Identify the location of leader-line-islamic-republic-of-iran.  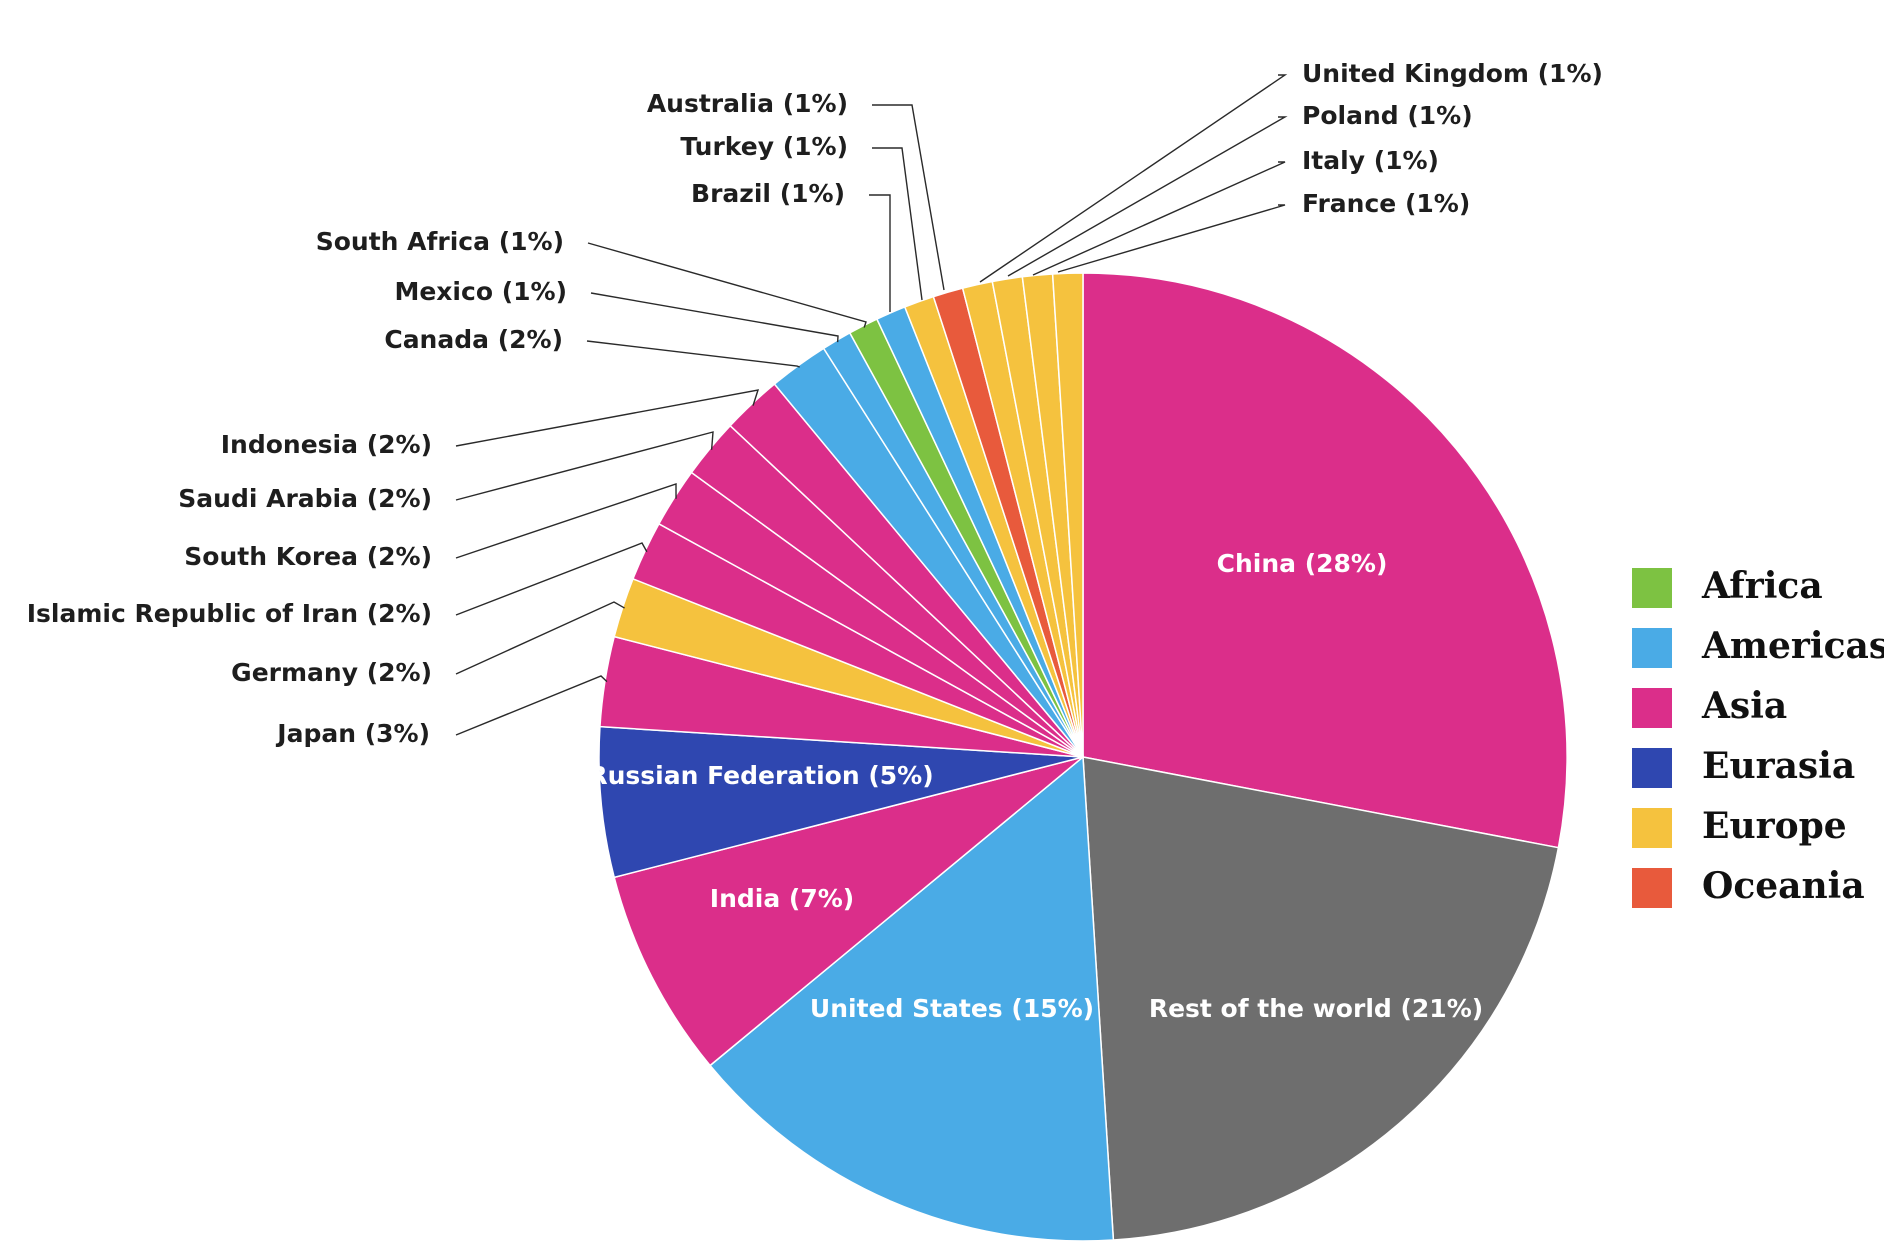
(551, 579).